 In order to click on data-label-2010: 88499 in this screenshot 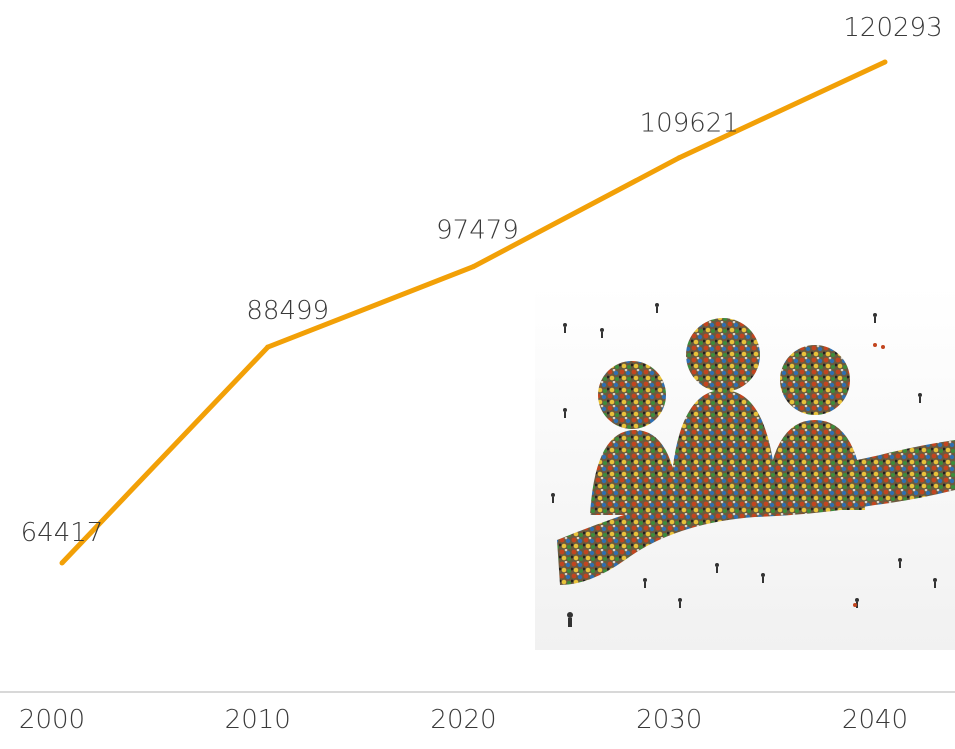, I will do `click(287, 311)`.